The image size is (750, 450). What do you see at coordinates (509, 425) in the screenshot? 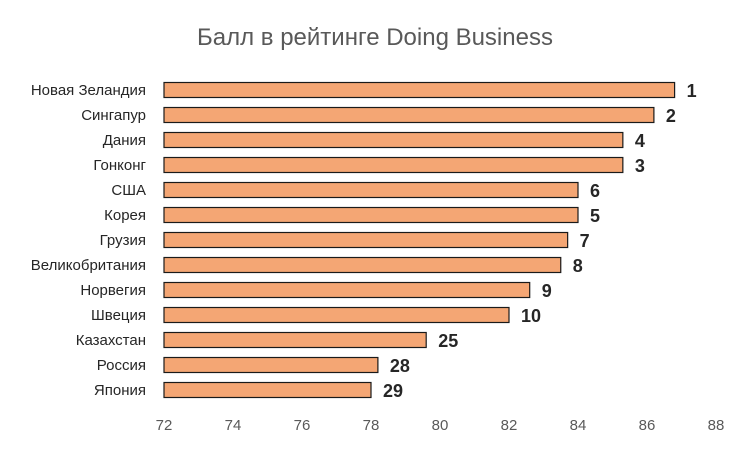
I see `x-tick-label: 82` at bounding box center [509, 425].